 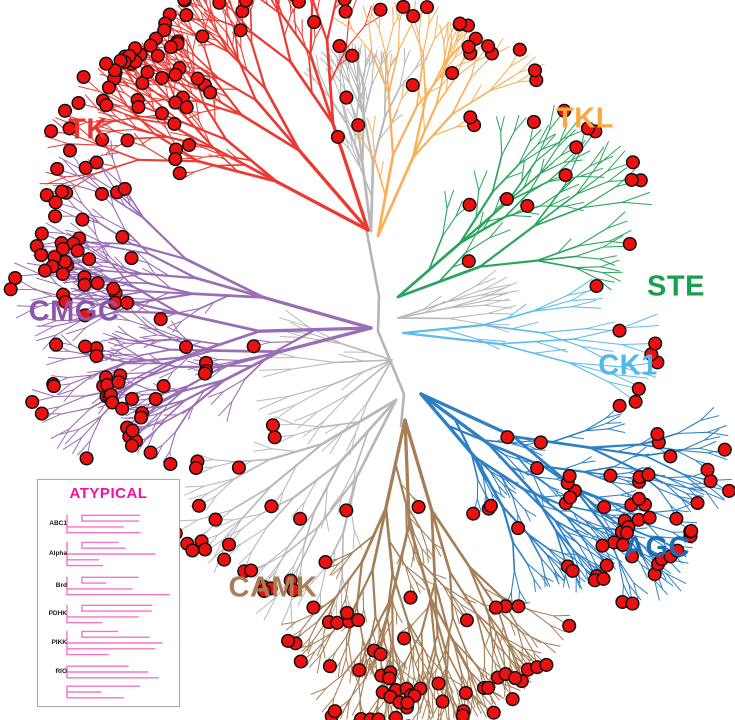 What do you see at coordinates (628, 365) in the screenshot?
I see `family-label-ck1: CK1` at bounding box center [628, 365].